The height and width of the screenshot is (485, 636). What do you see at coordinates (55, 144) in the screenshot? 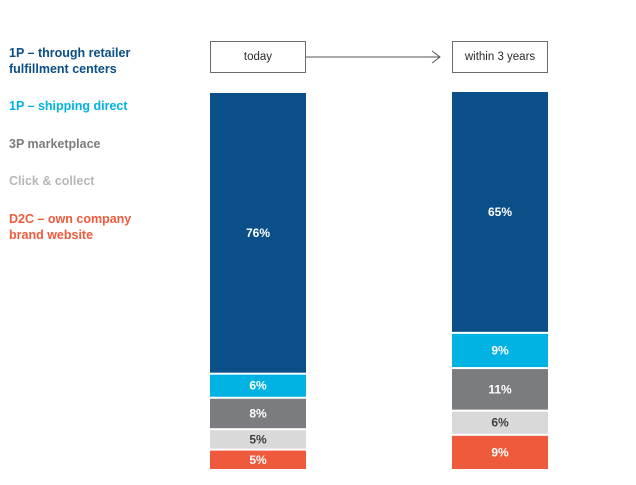
I see `legend-item-3p-marketplace: 3P marketplace` at bounding box center [55, 144].